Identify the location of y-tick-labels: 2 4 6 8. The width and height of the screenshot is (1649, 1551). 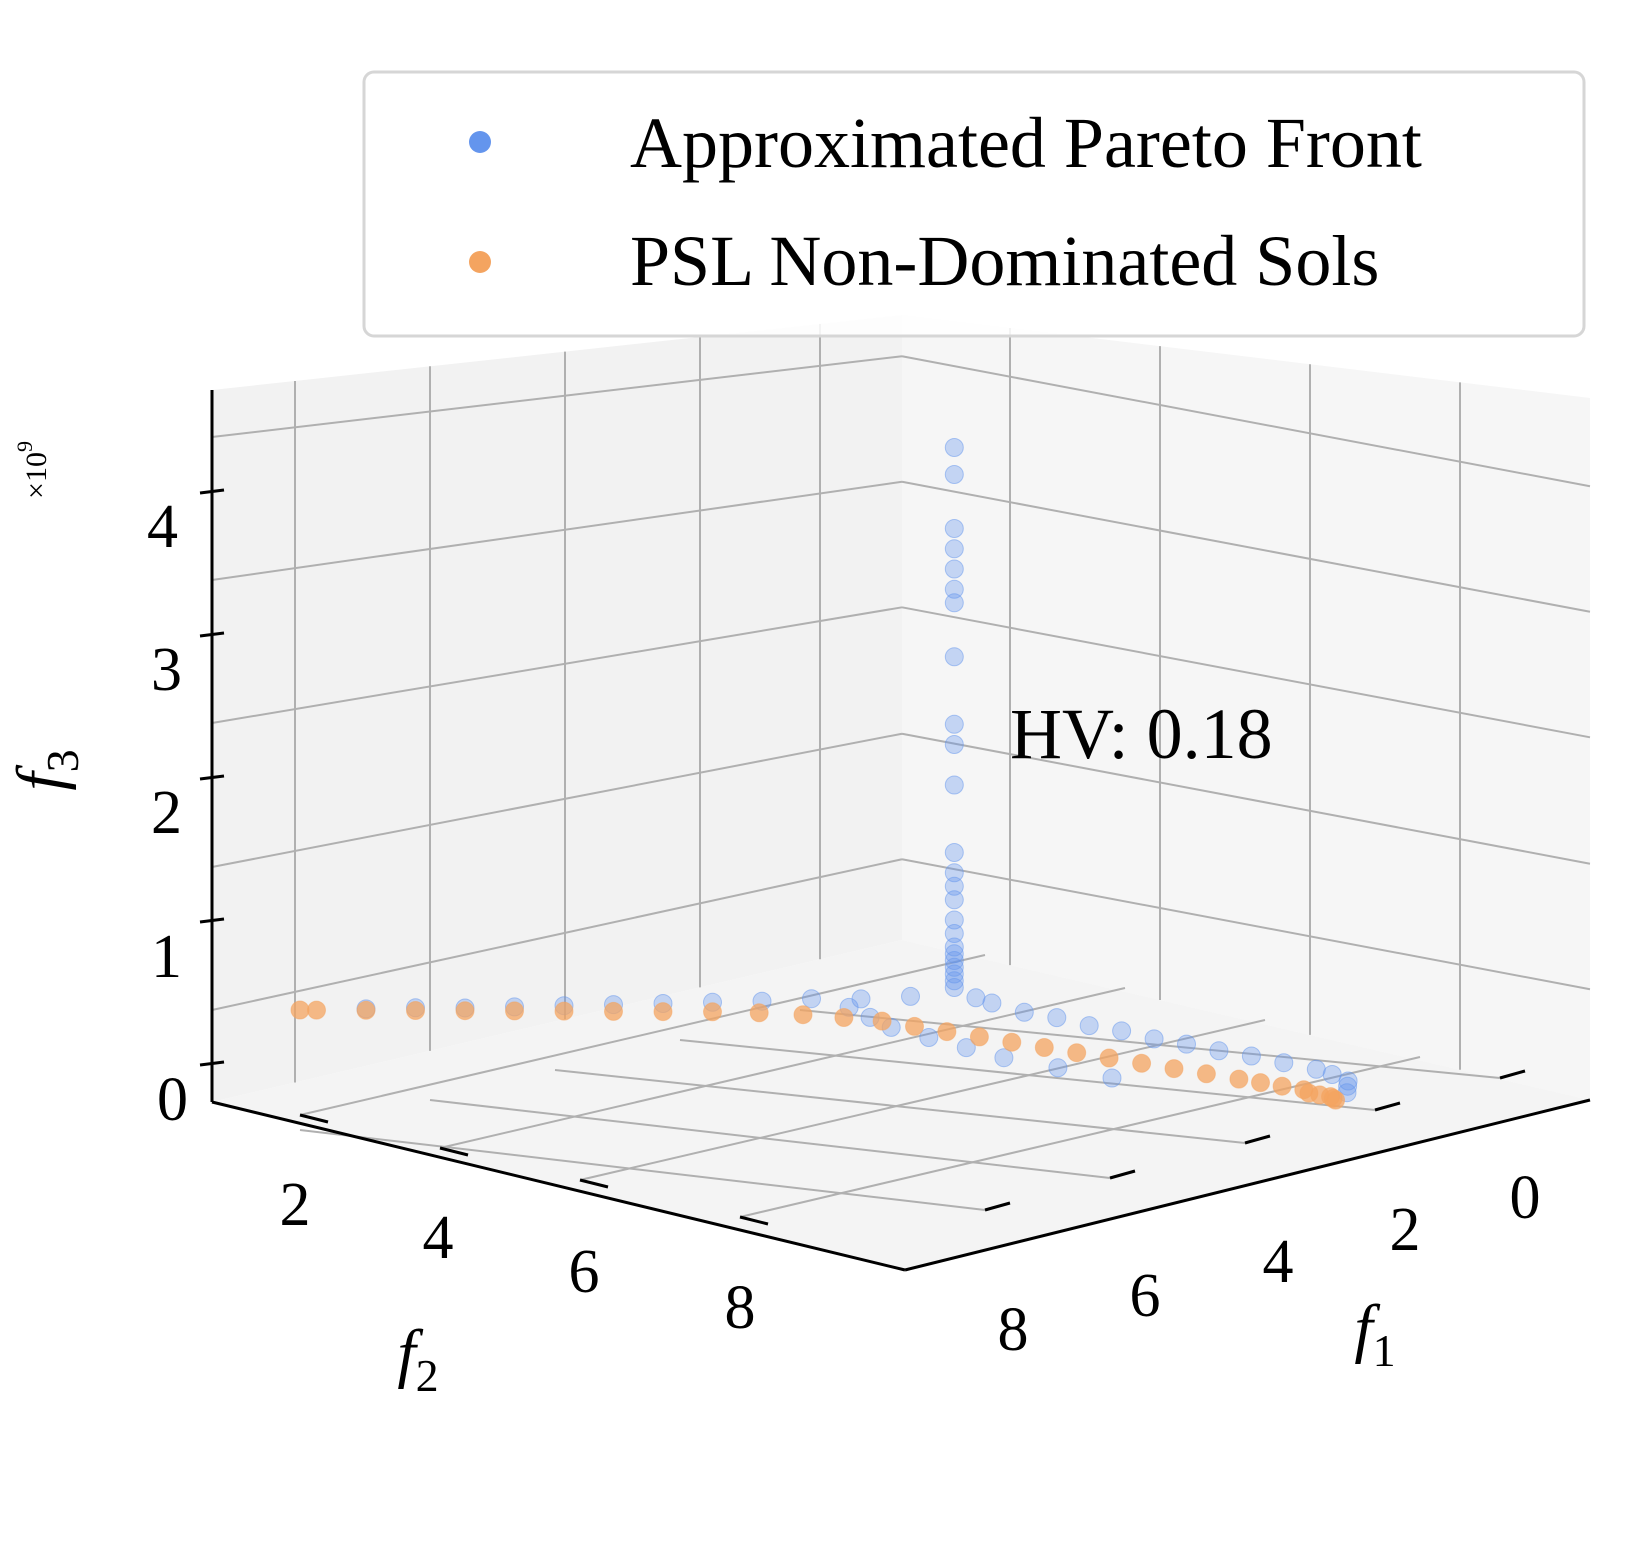
(518, 1256).